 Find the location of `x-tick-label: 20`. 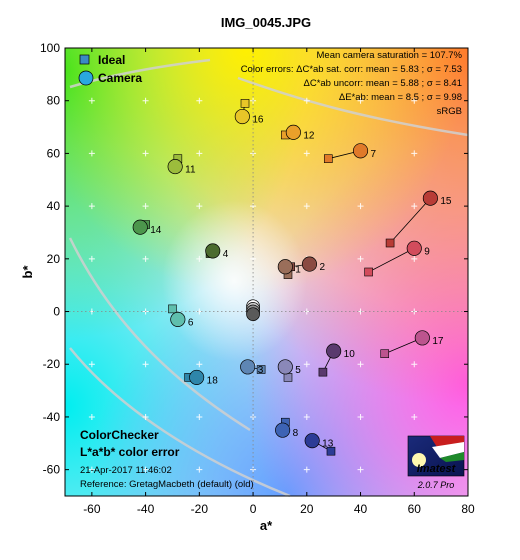

x-tick-label: 20 is located at coordinates (307, 509).